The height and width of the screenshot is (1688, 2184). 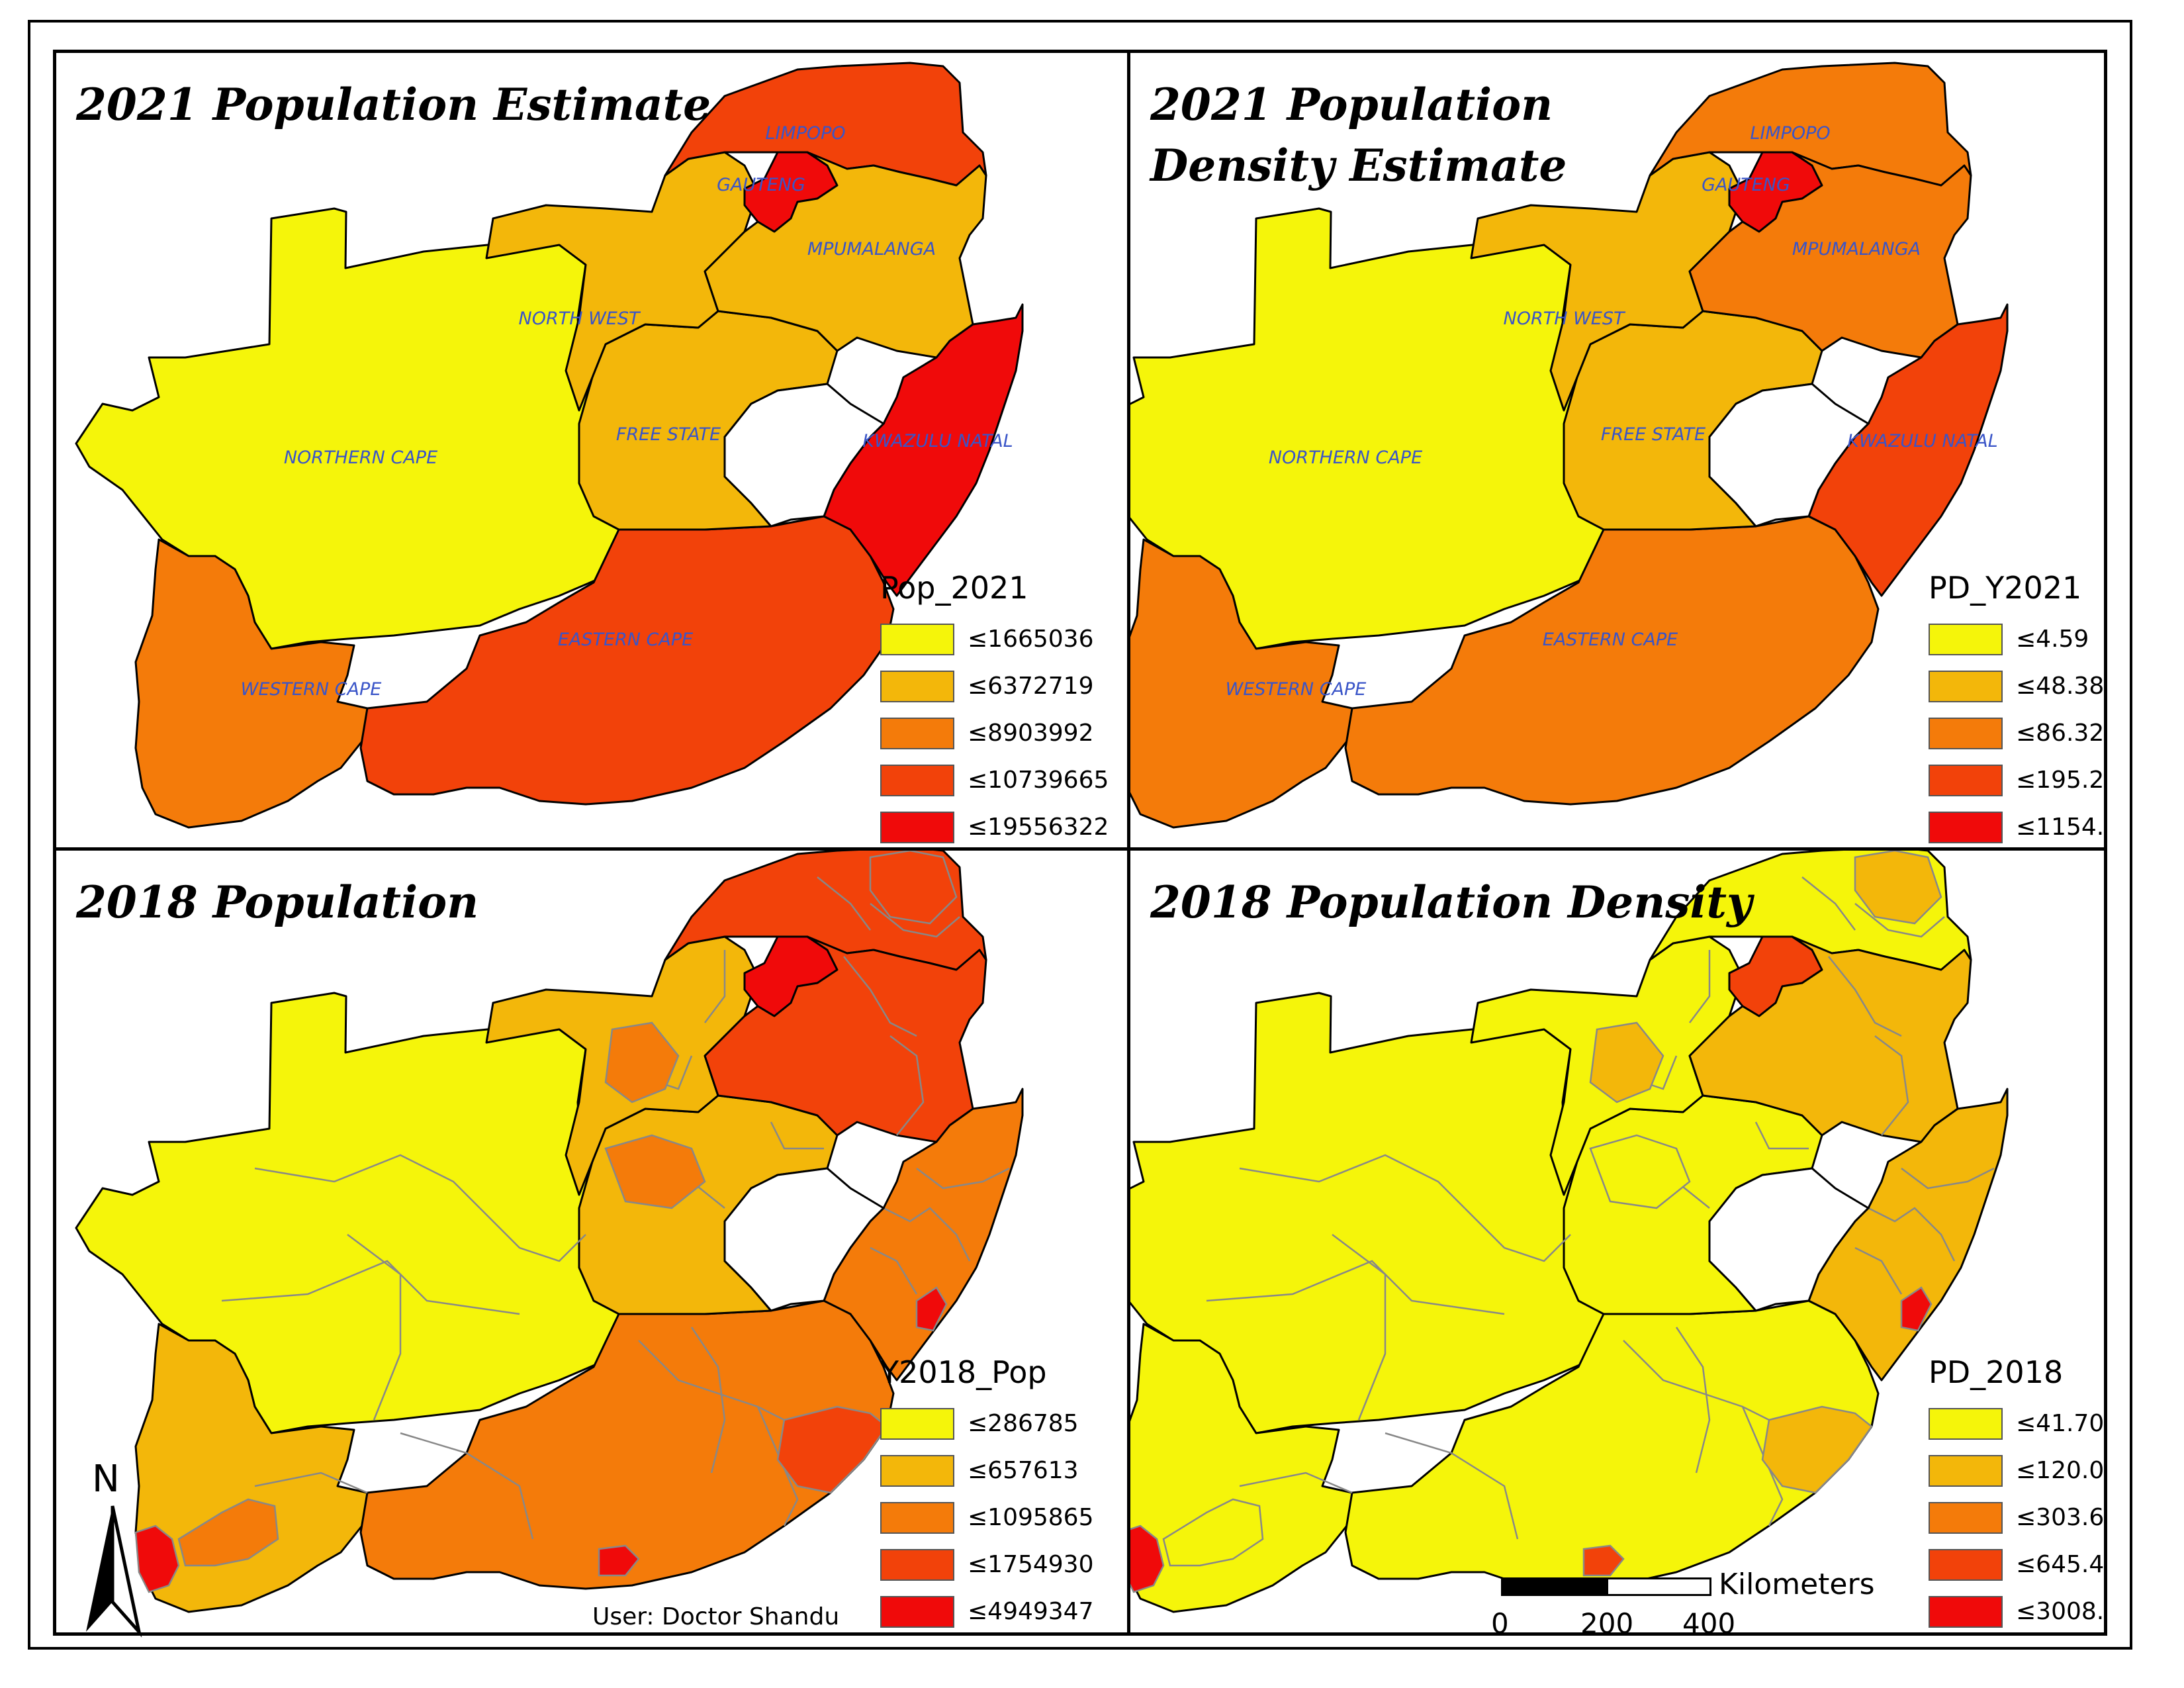 I want to click on legend-item: ≤303.60, so click(x=2016, y=1517).